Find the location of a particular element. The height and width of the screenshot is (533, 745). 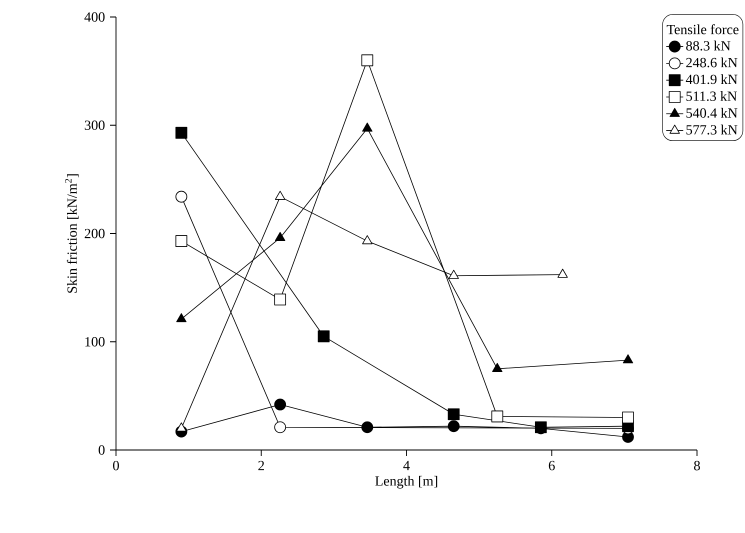

legend-label: 401.9 kN is located at coordinates (712, 79).